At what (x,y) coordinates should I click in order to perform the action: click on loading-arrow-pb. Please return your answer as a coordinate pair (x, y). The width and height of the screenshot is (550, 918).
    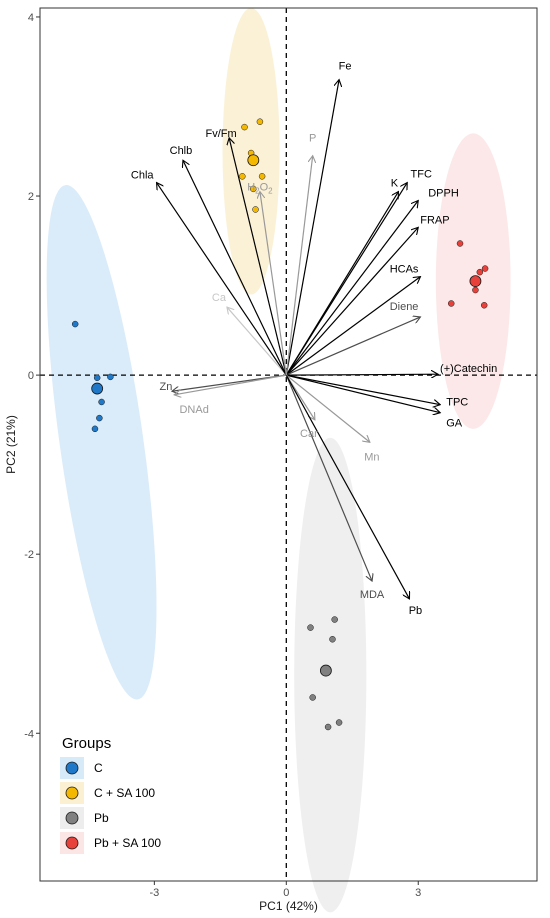
    Looking at the image, I should click on (347, 486).